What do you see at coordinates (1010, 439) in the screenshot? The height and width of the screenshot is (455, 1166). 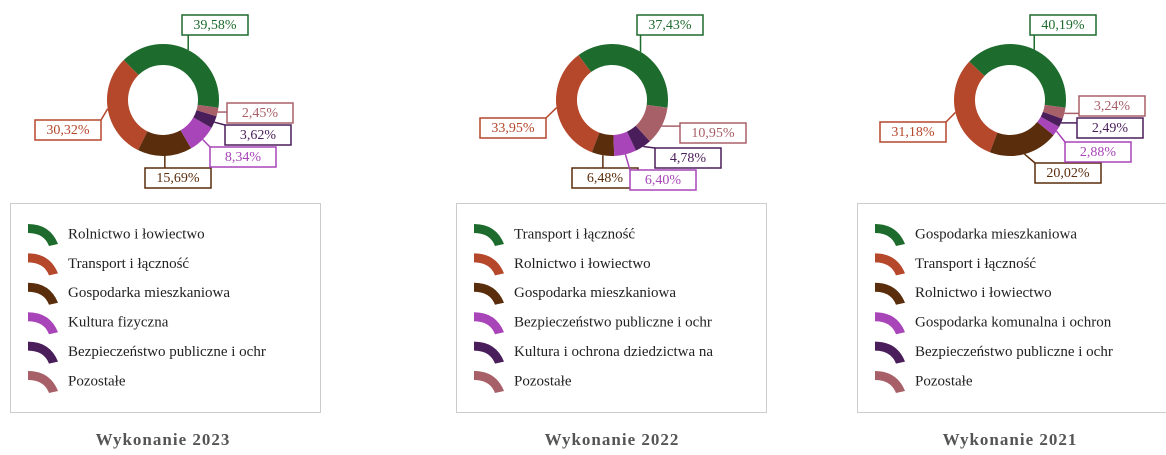 I see `chart-title: Wykonanie 2021` at bounding box center [1010, 439].